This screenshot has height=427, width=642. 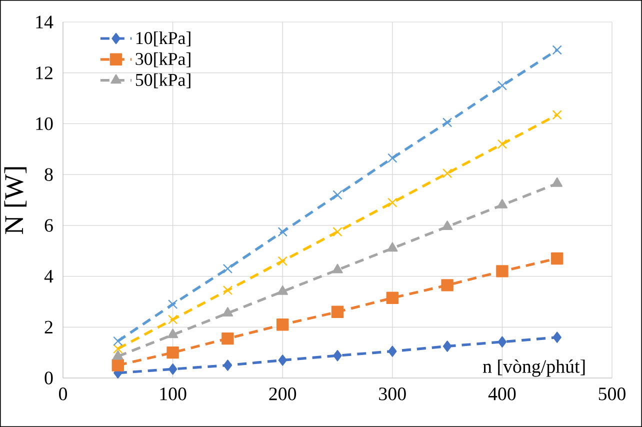 What do you see at coordinates (44, 123) in the screenshot?
I see `y-tick-label: 10` at bounding box center [44, 123].